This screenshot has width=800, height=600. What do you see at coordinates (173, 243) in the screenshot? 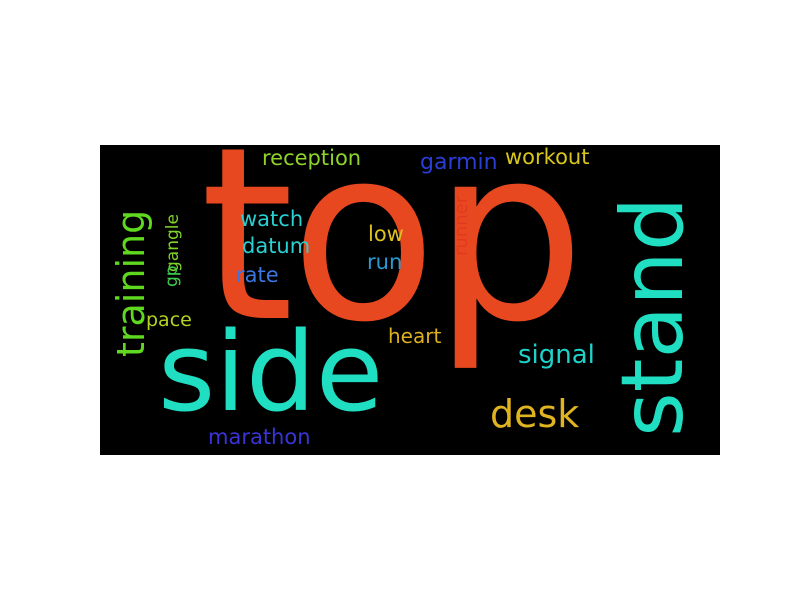
I see `word-gangle: gangle` at bounding box center [173, 243].